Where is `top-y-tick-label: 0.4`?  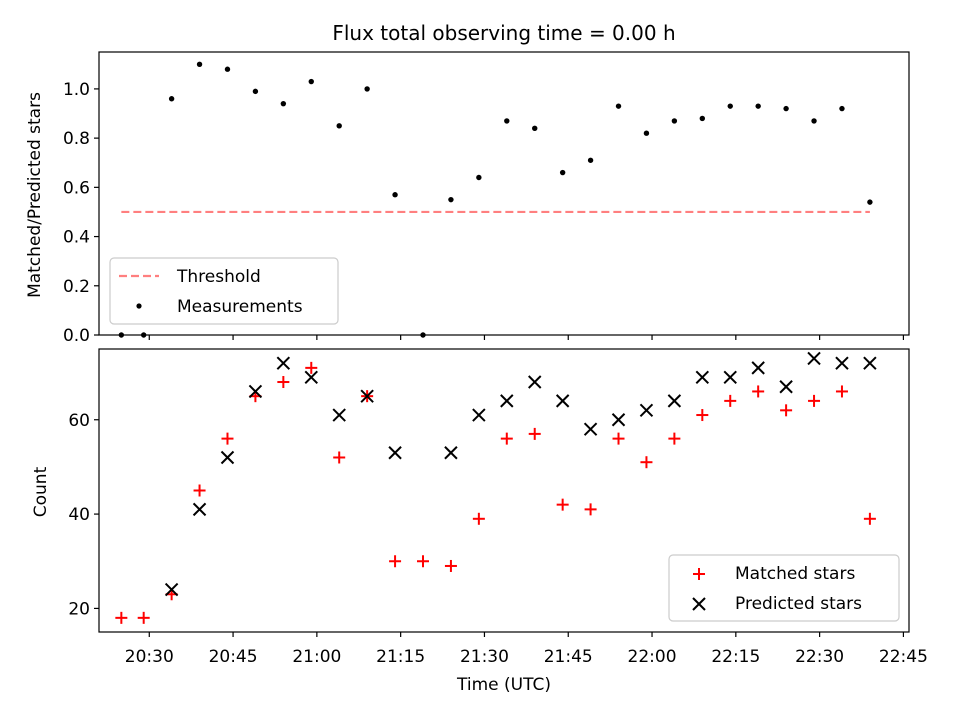 top-y-tick-label: 0.4 is located at coordinates (76, 238).